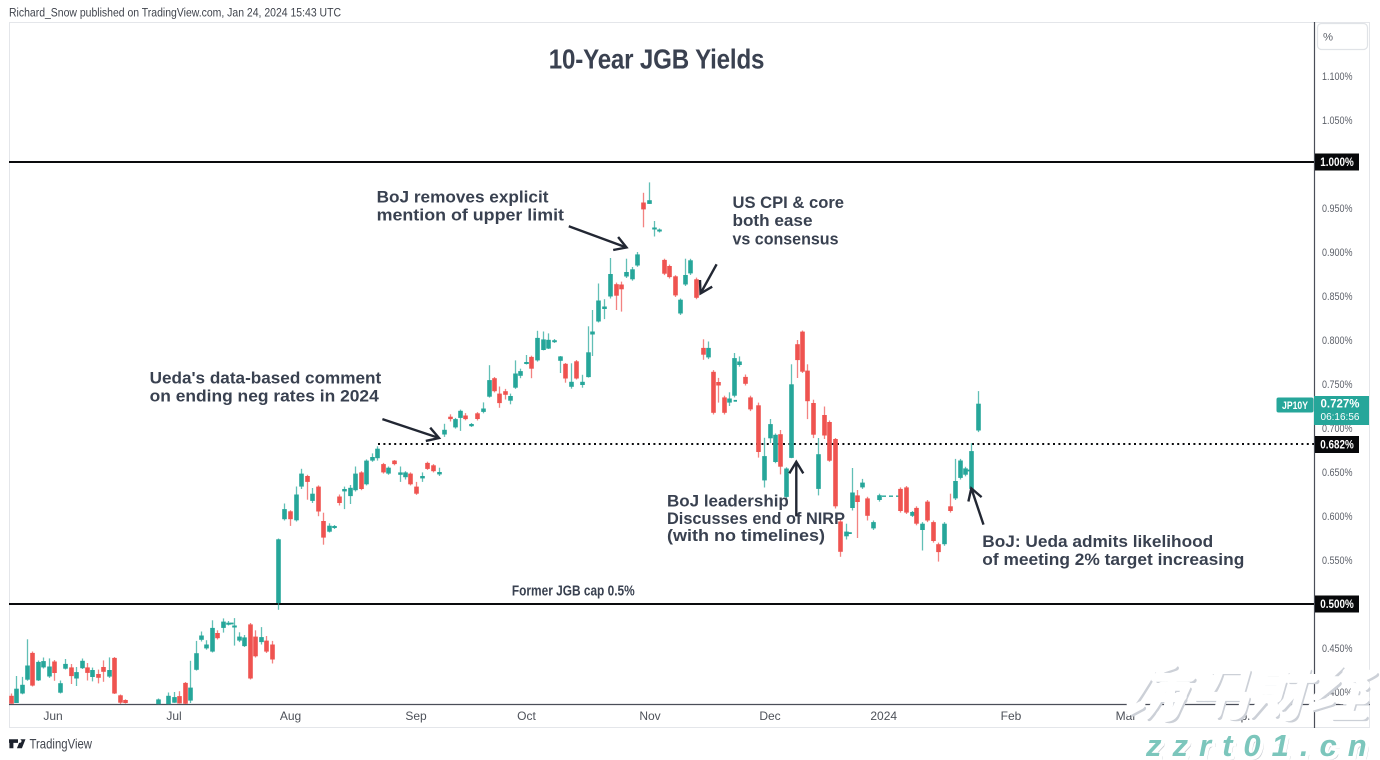  What do you see at coordinates (463, 198) in the screenshot?
I see `svg-text: BoJ removes explicit` at bounding box center [463, 198].